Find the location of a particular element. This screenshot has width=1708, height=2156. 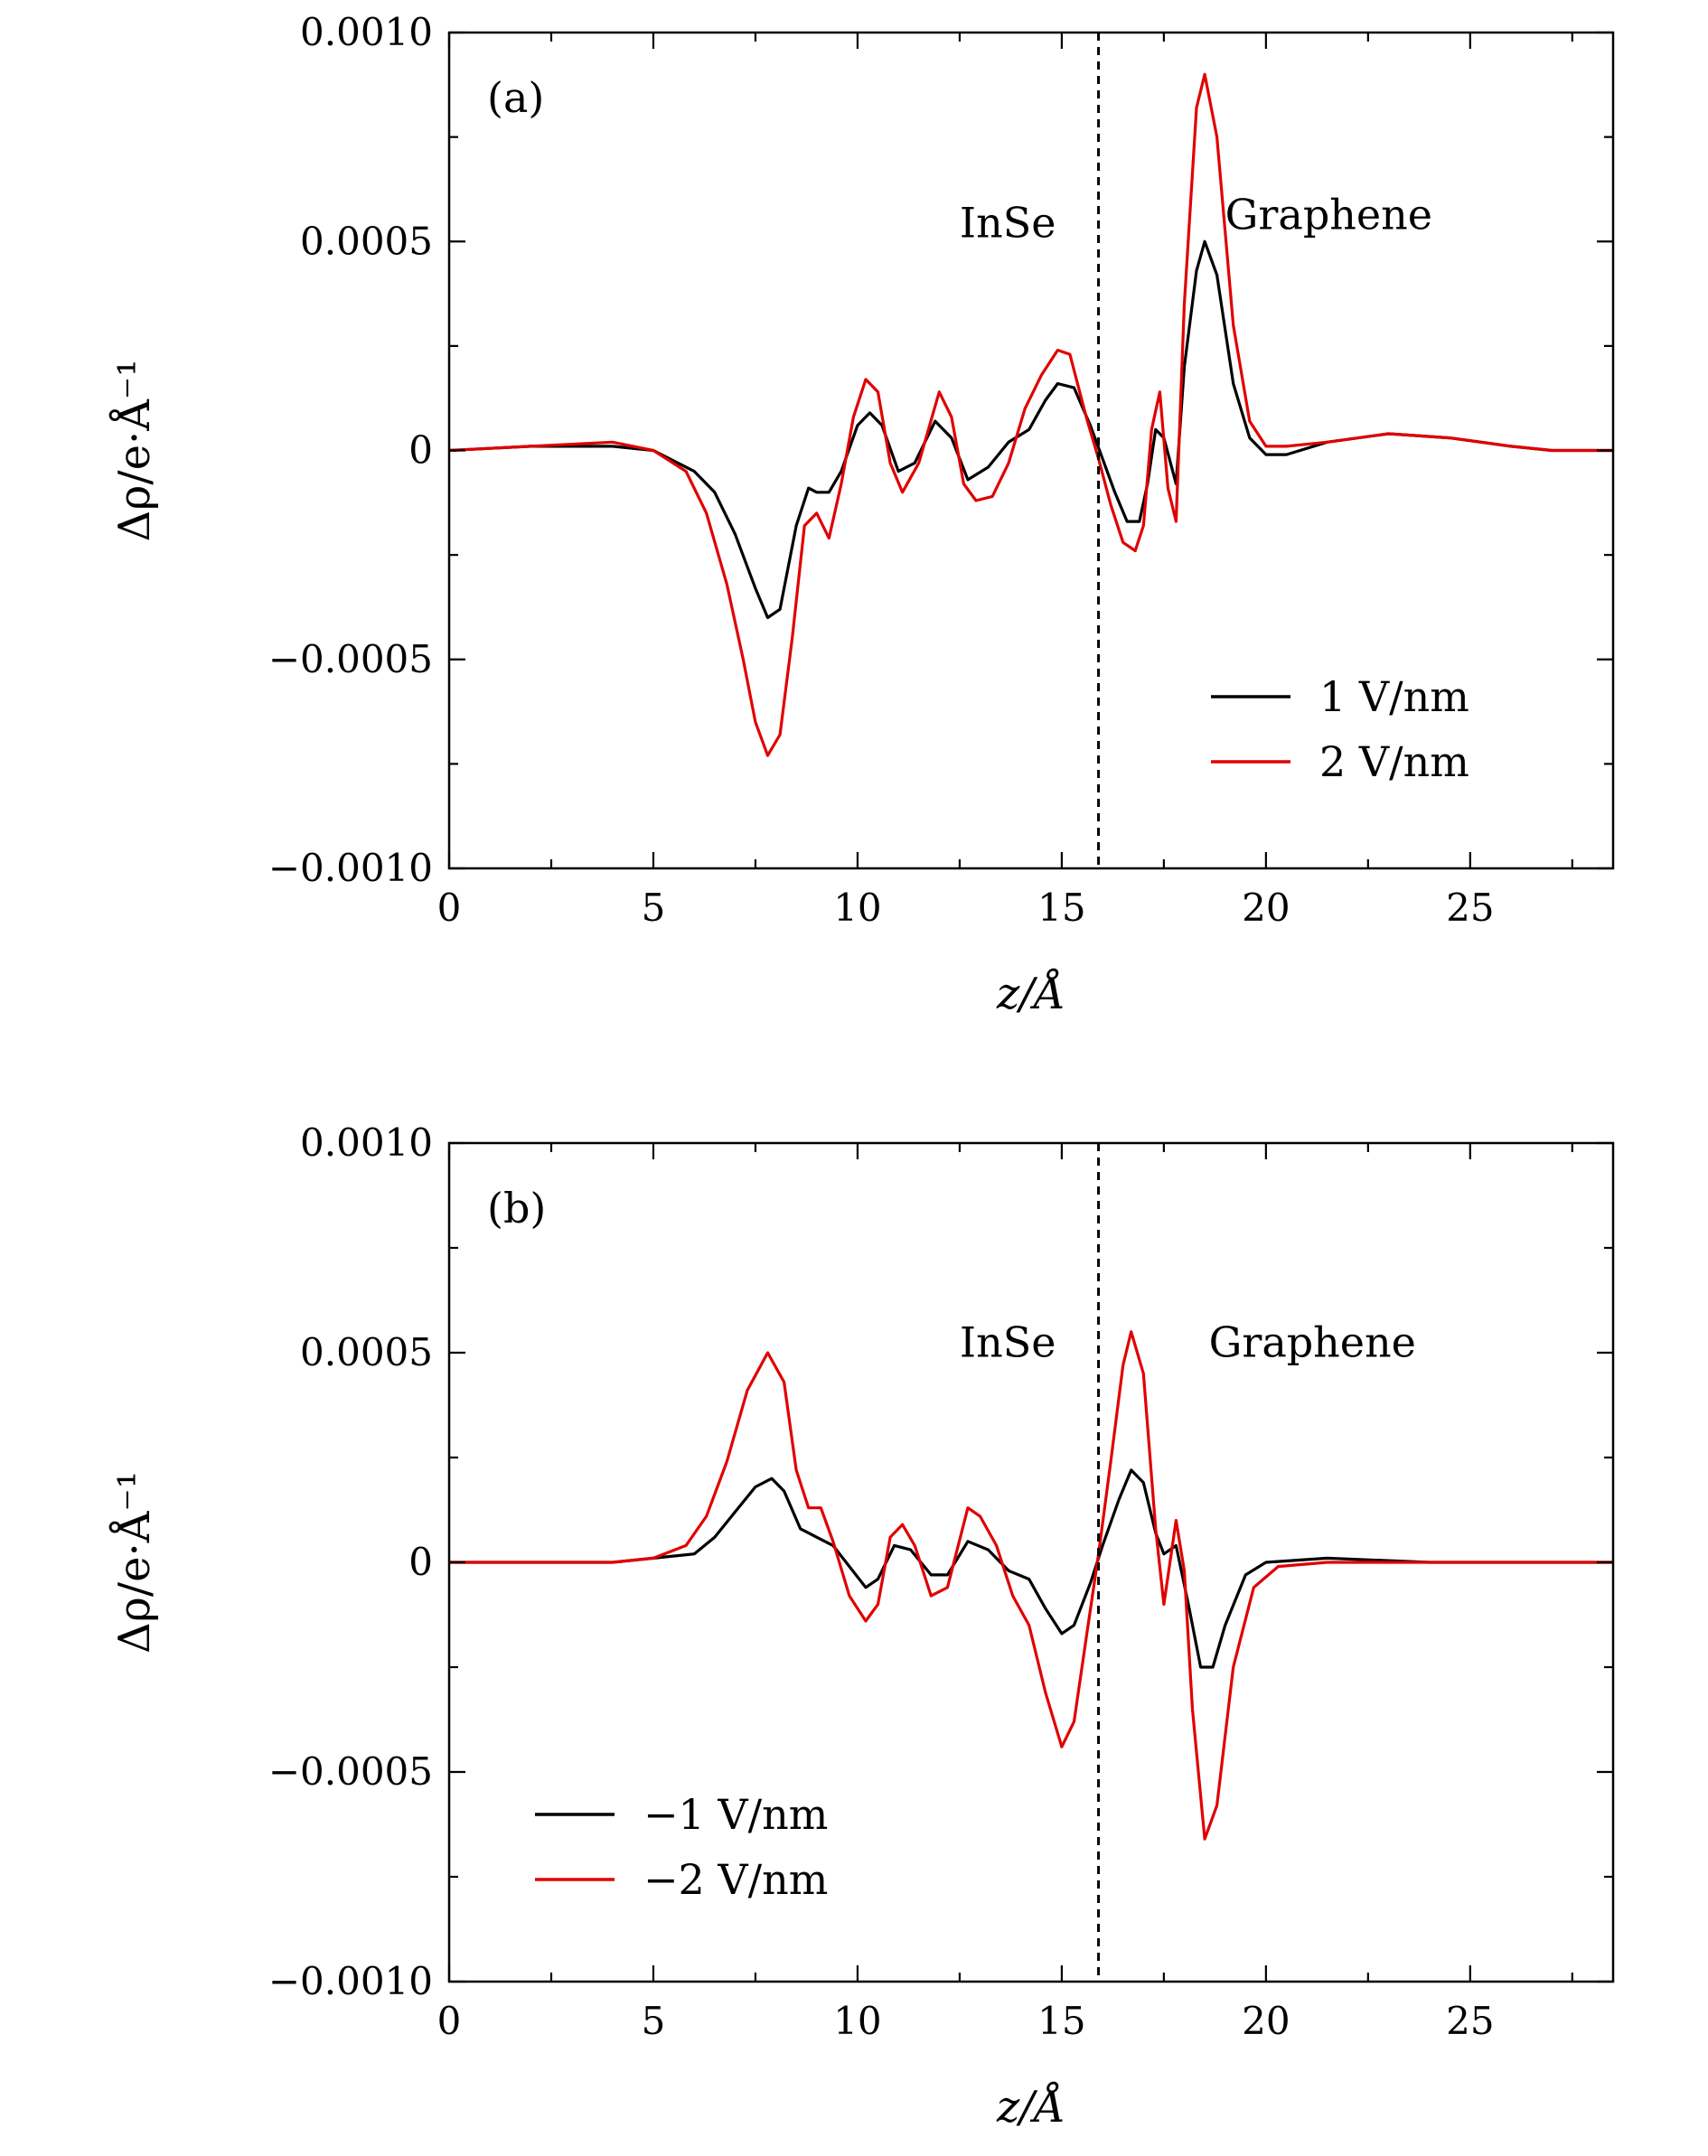

panel-label: (b) is located at coordinates (516, 1208).